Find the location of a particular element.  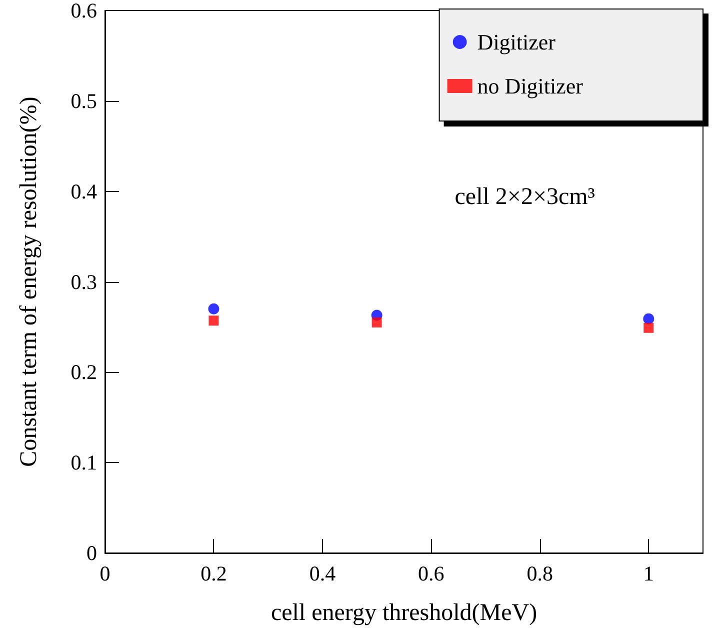

x-tick-label: 1 is located at coordinates (648, 574).